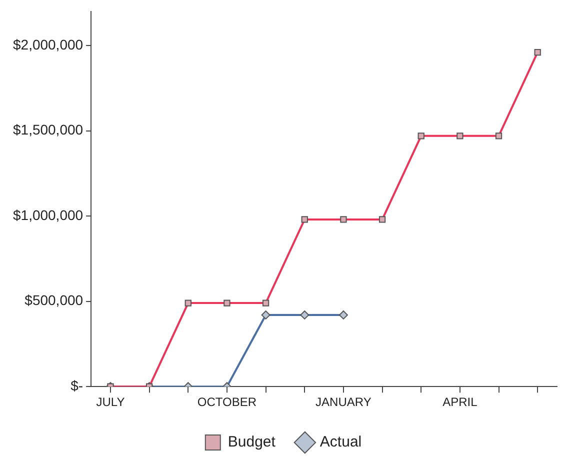 Image resolution: width=571 pixels, height=468 pixels. I want to click on y-tick-label: $2,000,000, so click(48, 44).